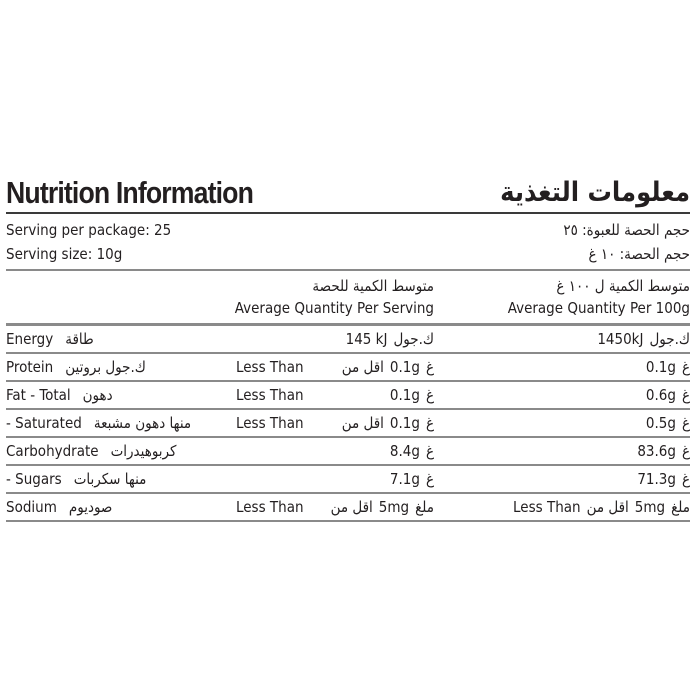 Image resolution: width=700 pixels, height=700 pixels. I want to click on nutrient-name: Protein, so click(30, 367).